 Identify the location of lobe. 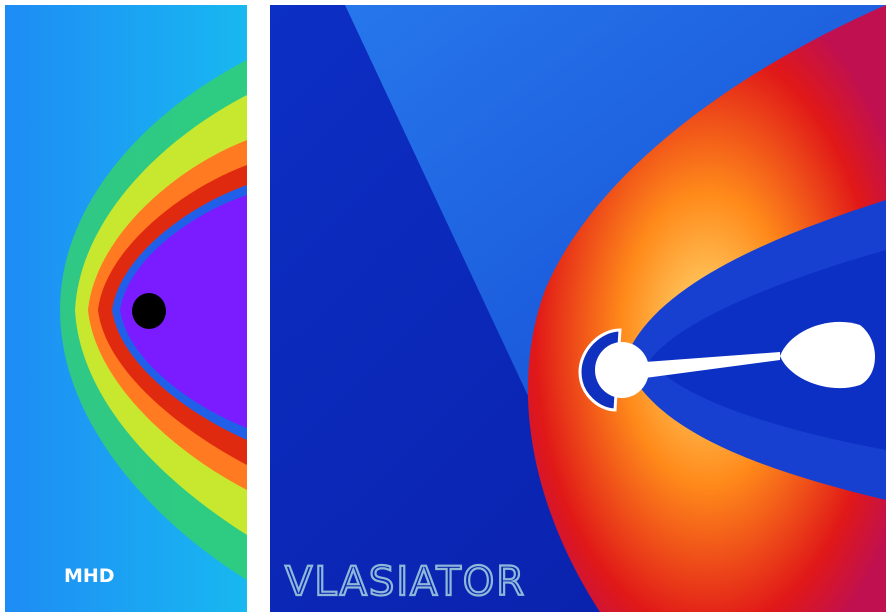
(768, 350).